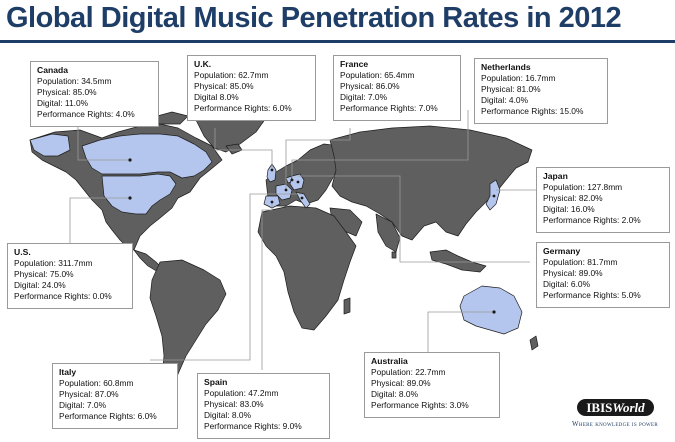  I want to click on logo-world: World, so click(628, 407).